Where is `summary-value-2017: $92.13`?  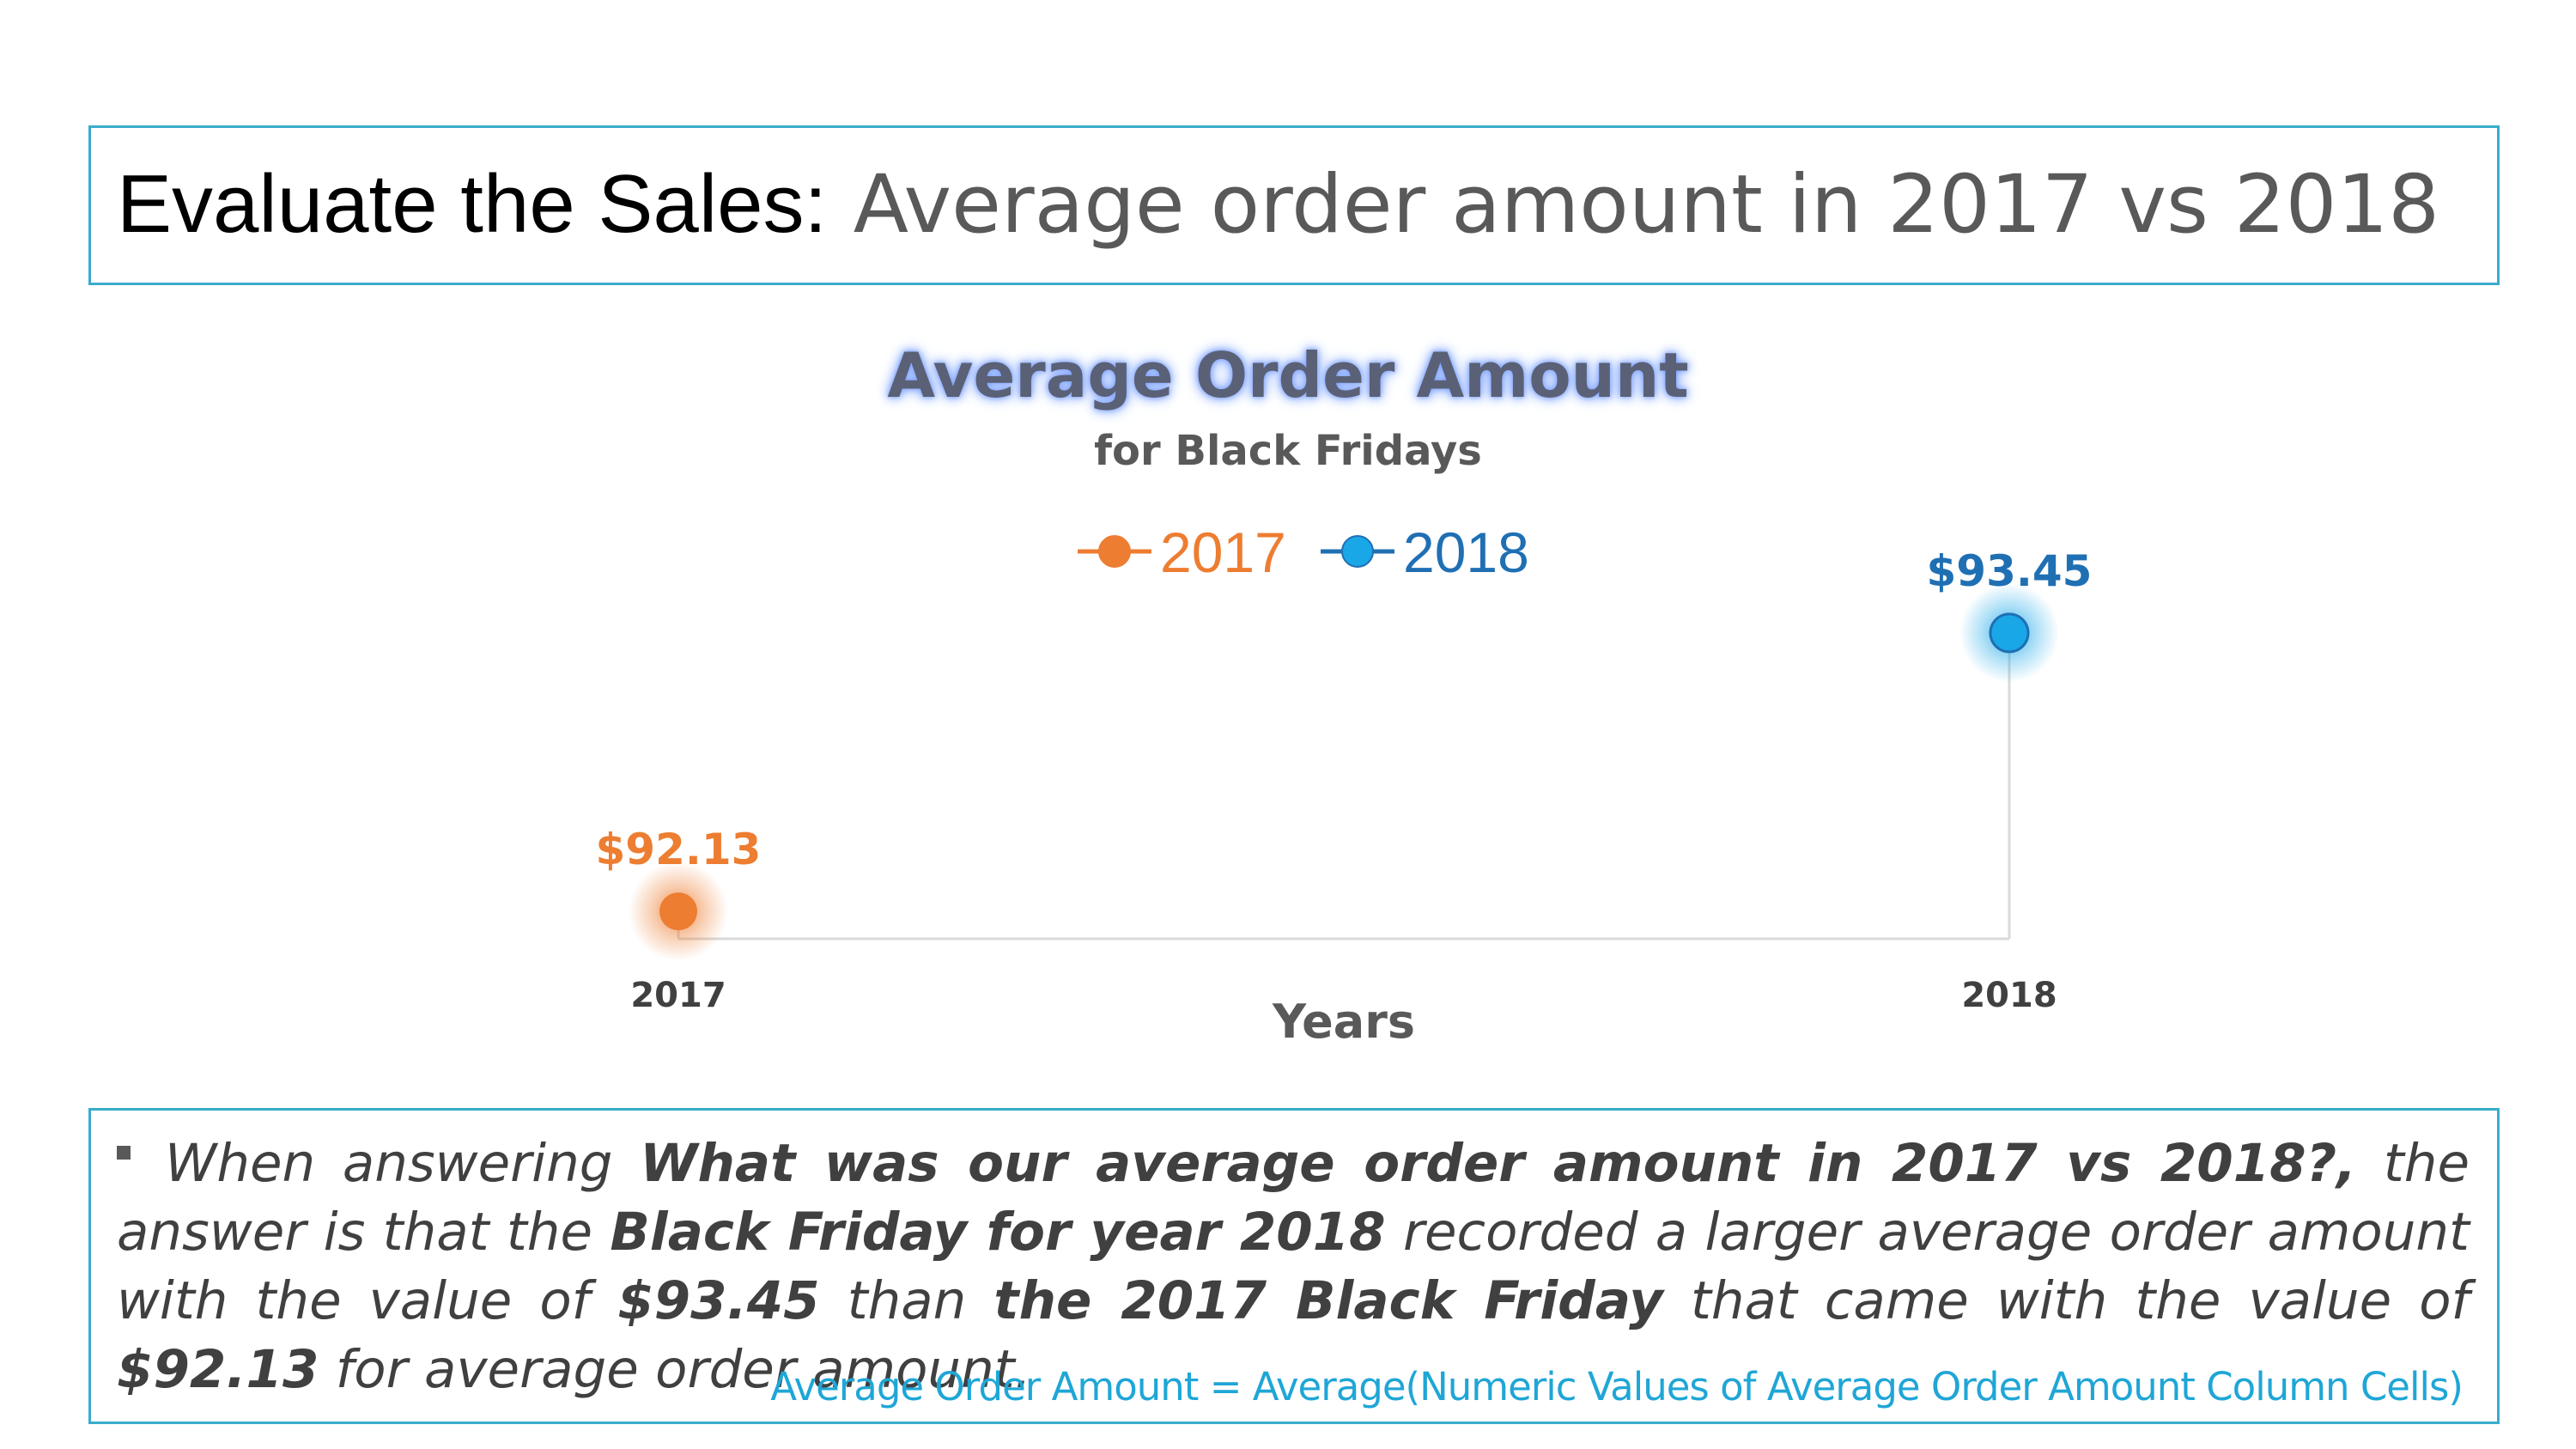 summary-value-2017: $92.13 is located at coordinates (218, 1369).